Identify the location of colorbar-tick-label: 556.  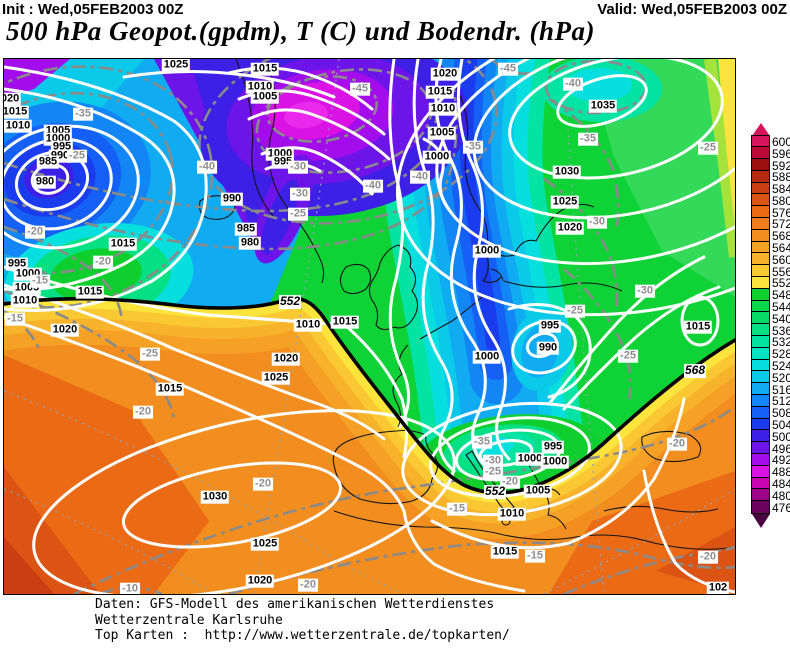
(781, 271).